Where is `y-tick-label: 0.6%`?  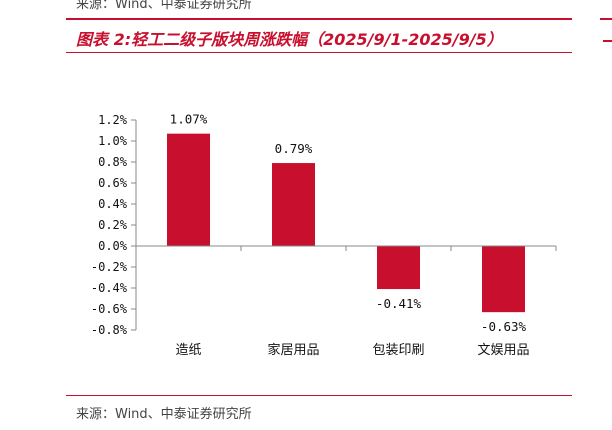 y-tick-label: 0.6% is located at coordinates (113, 183).